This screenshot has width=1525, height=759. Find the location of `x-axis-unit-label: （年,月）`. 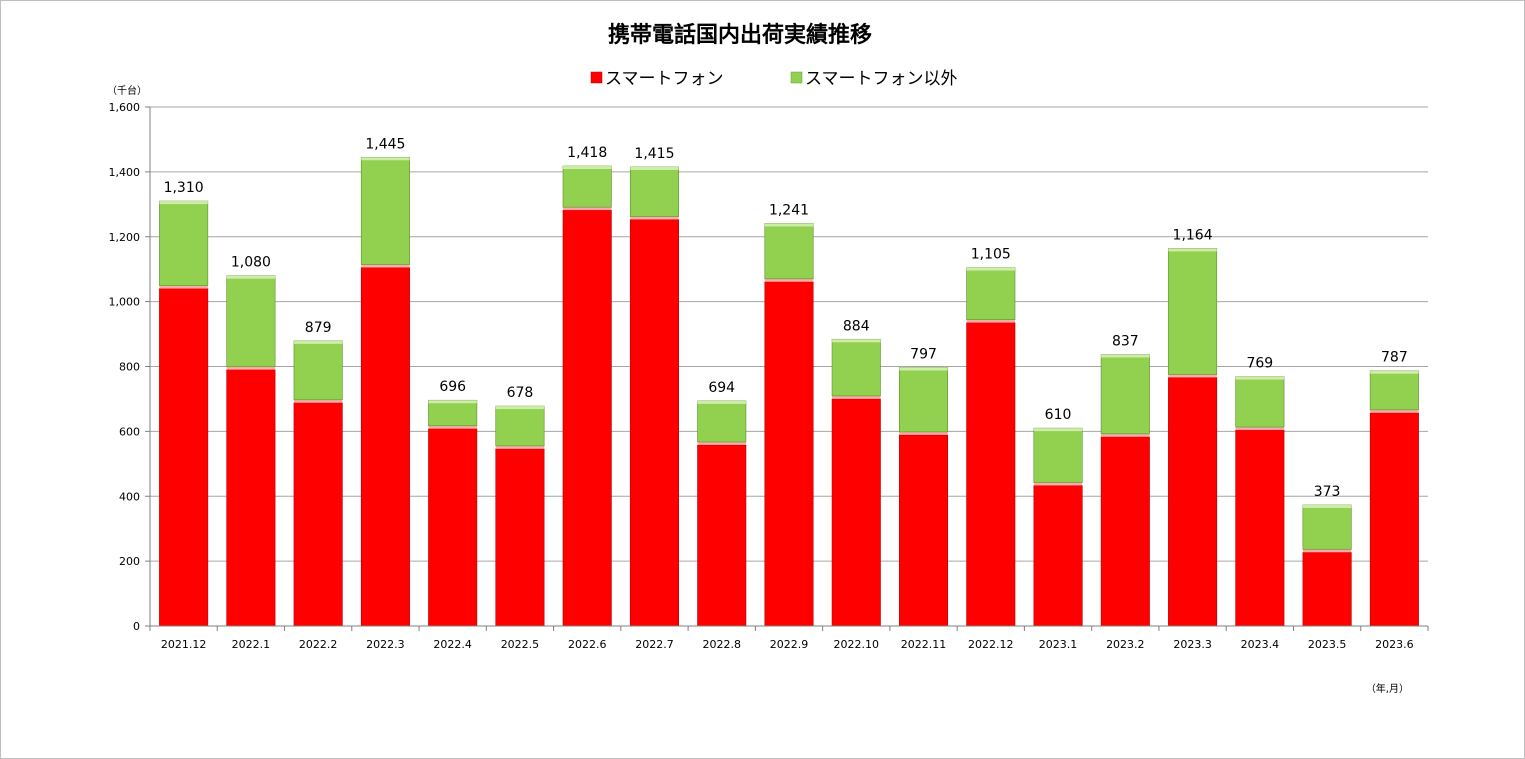

x-axis-unit-label: （年,月） is located at coordinates (1387, 688).